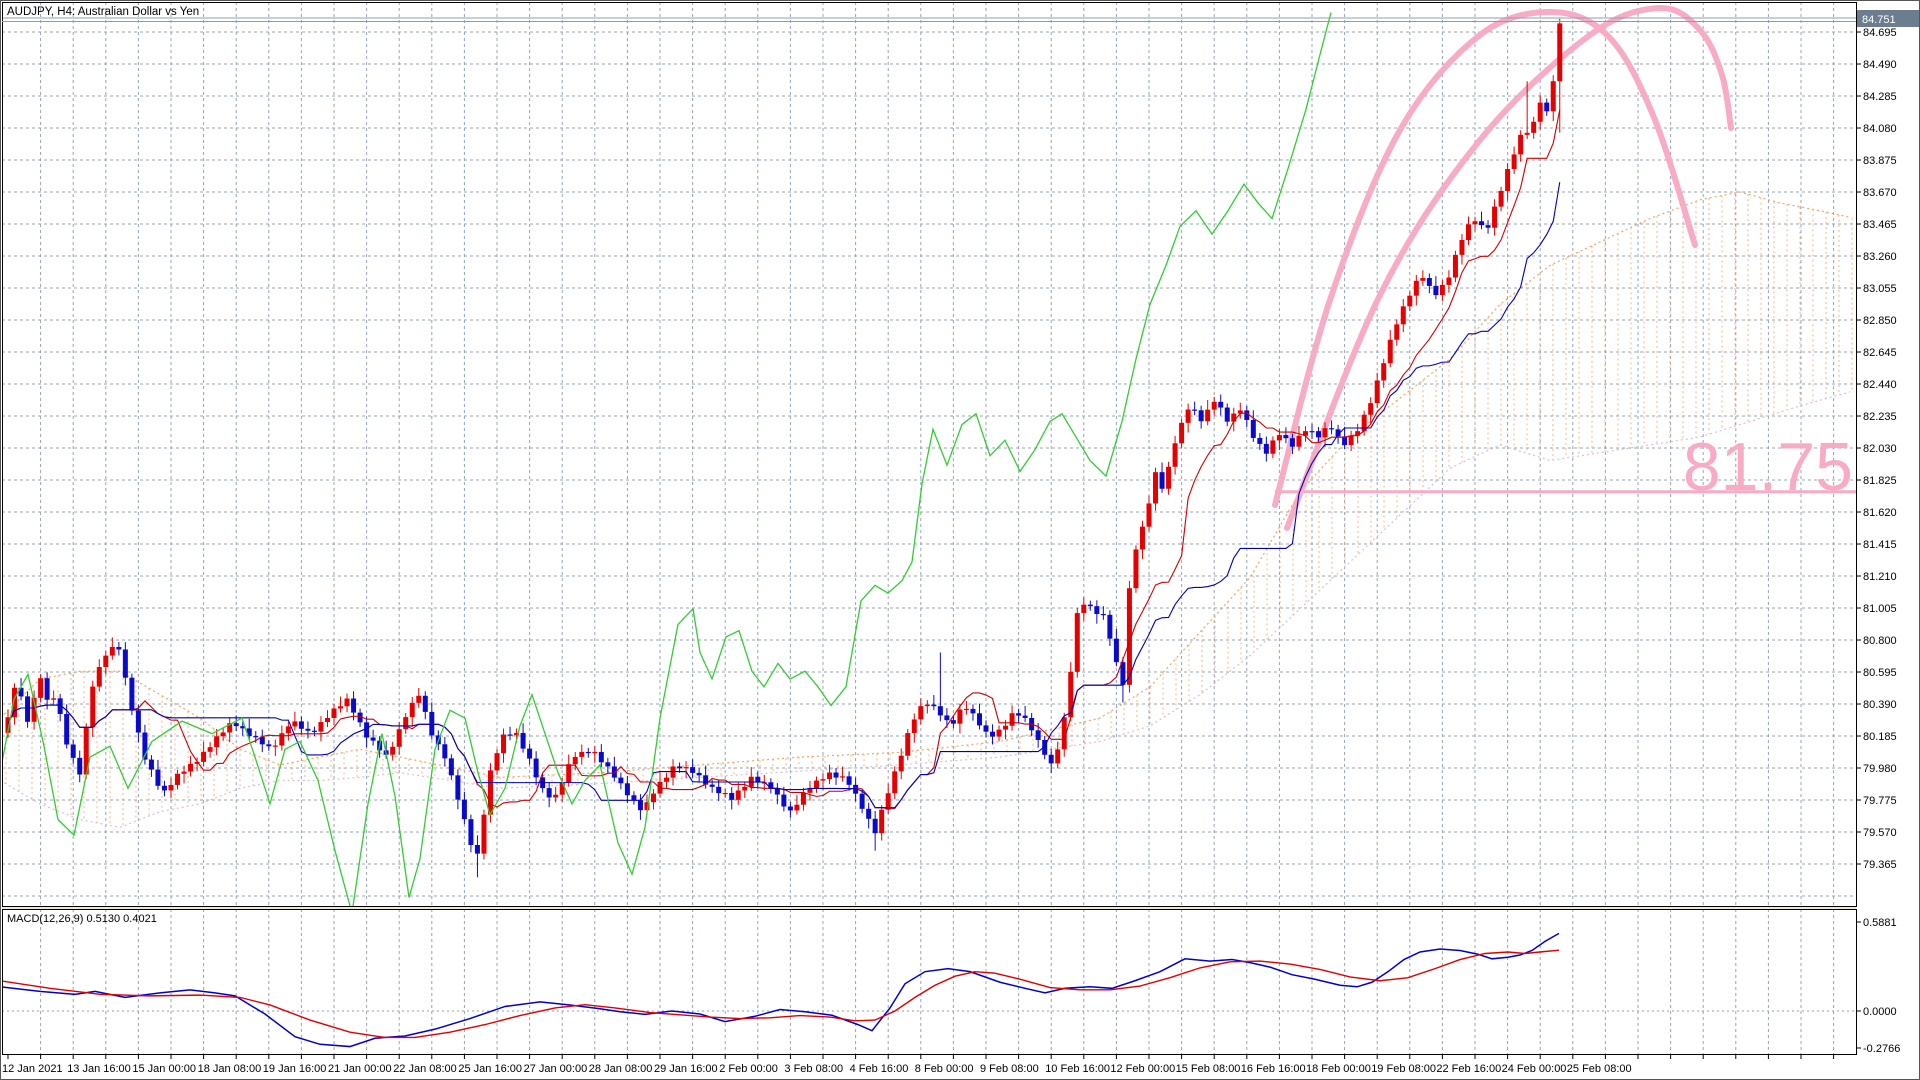 This screenshot has height=1080, width=1920. I want to click on price-axis-label: 80.595, so click(1880, 673).